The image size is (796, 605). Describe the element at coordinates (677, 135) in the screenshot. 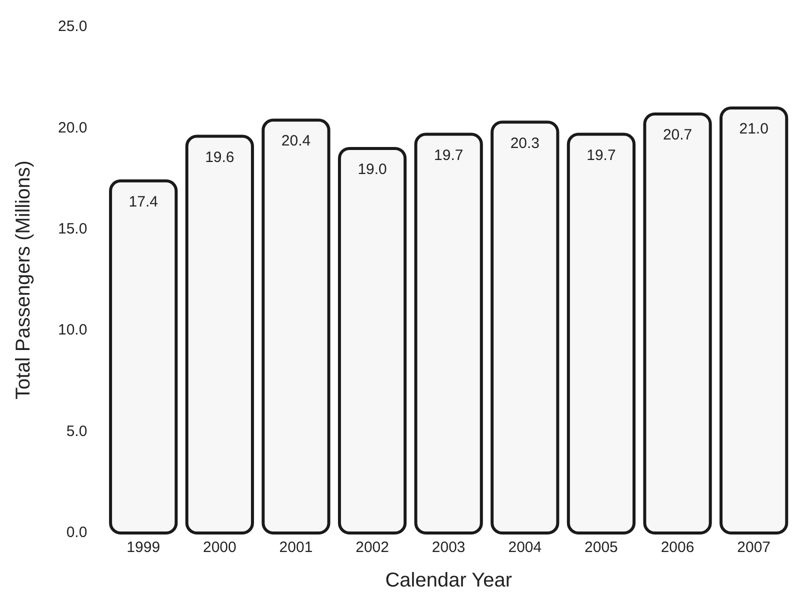

I see `data-label: 20.7` at that location.